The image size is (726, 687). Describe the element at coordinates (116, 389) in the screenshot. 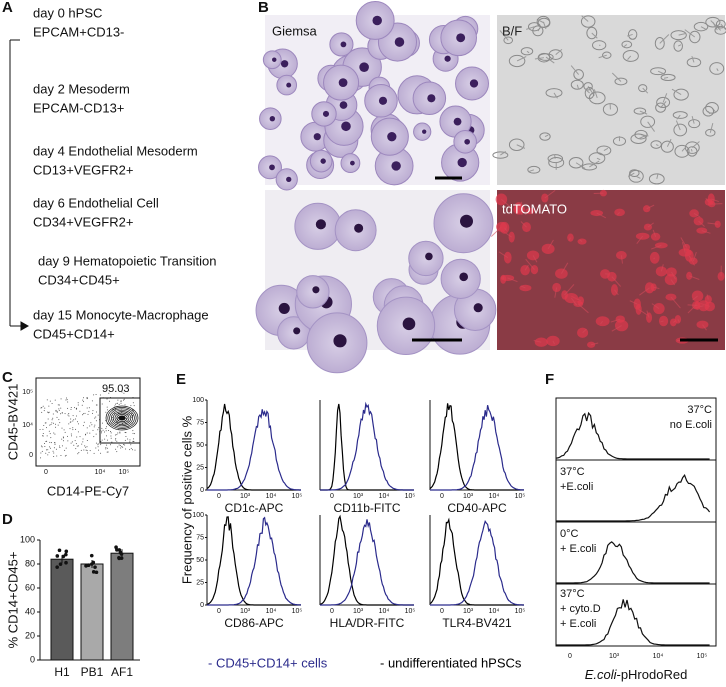

I see `gate-value: 95.03` at that location.